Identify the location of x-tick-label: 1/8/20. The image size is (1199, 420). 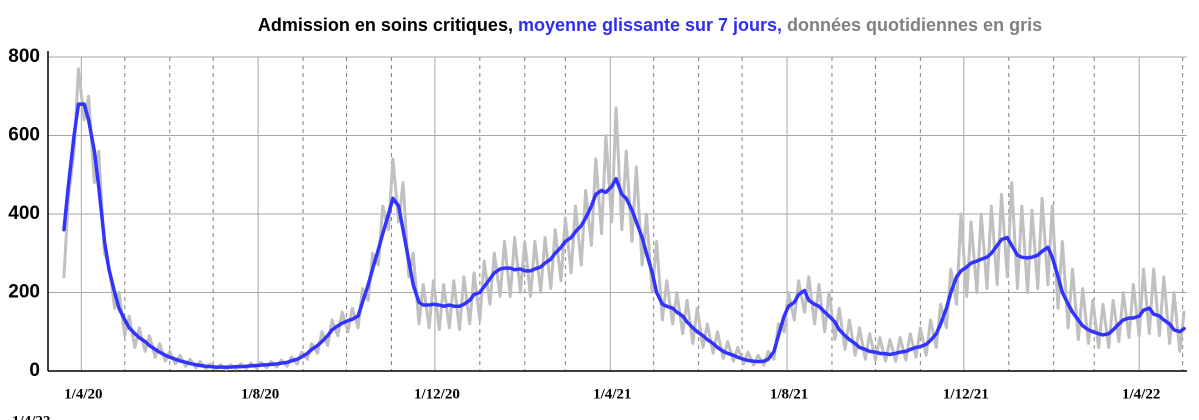
(260, 394).